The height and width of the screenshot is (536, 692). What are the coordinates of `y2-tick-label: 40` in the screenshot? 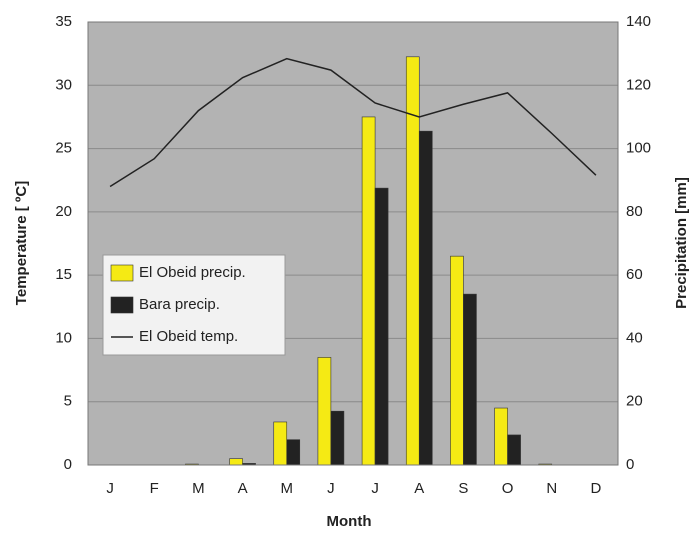 It's located at (634, 337).